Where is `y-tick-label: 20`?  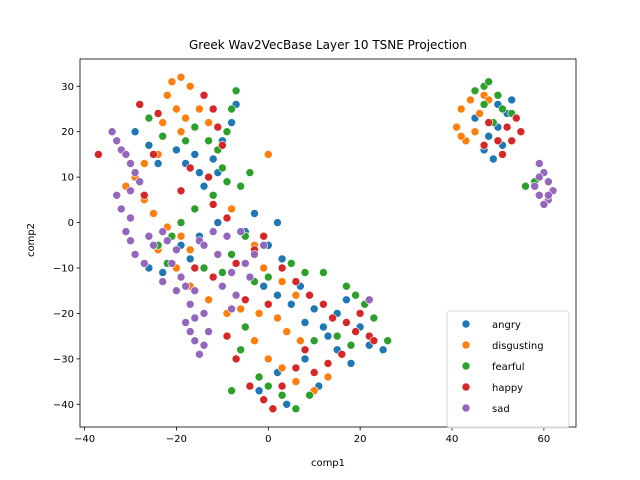 y-tick-label: 20 is located at coordinates (67, 132).